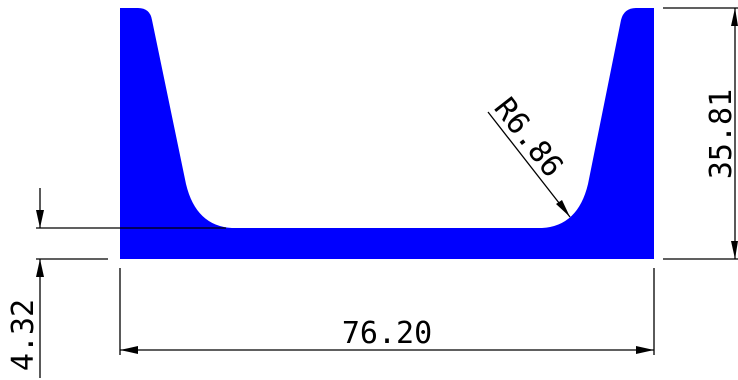  What do you see at coordinates (734, 17) in the screenshot?
I see `height-arrow-top` at bounding box center [734, 17].